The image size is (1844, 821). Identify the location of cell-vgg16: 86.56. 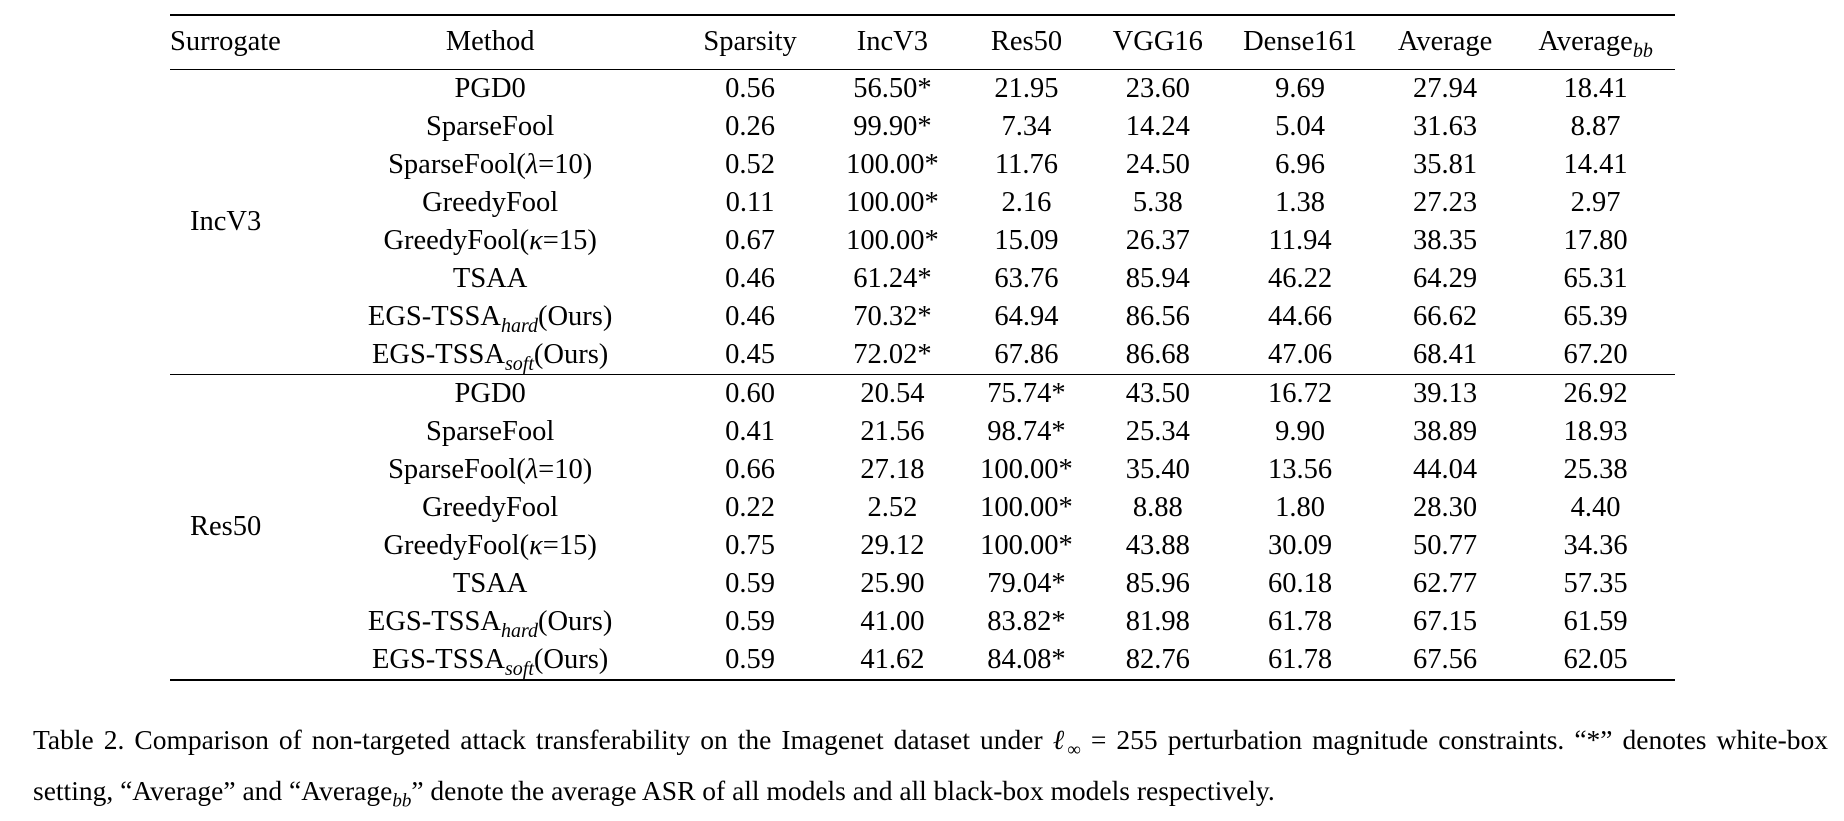
(1157, 316).